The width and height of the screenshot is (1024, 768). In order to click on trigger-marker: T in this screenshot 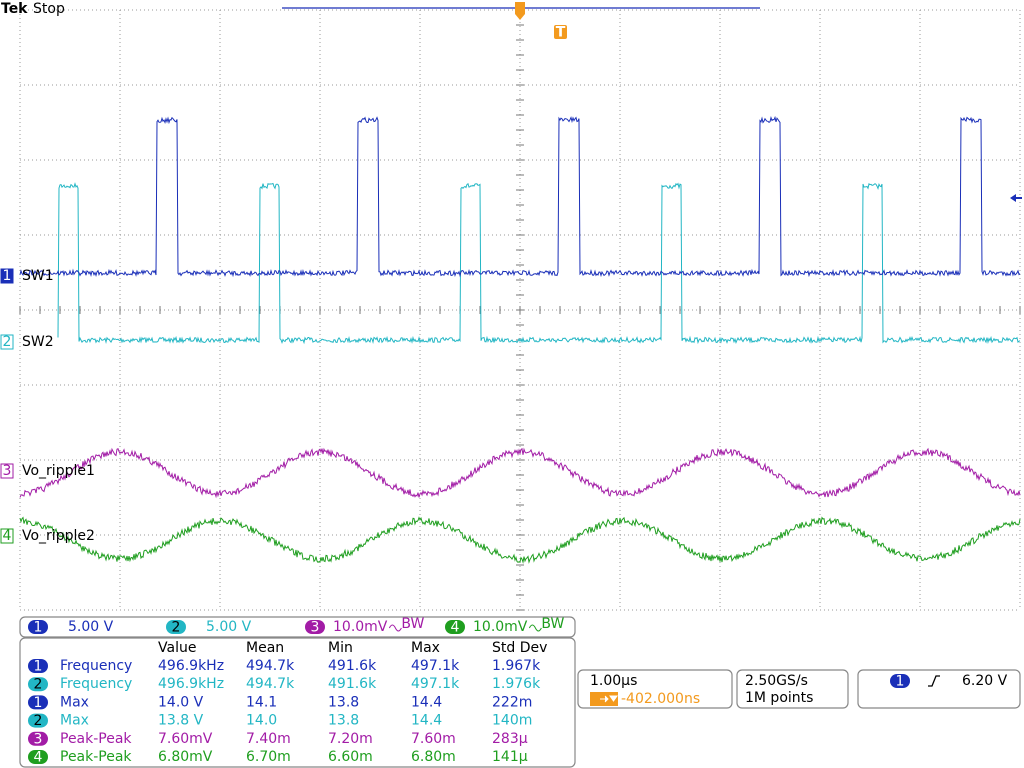, I will do `click(561, 33)`.